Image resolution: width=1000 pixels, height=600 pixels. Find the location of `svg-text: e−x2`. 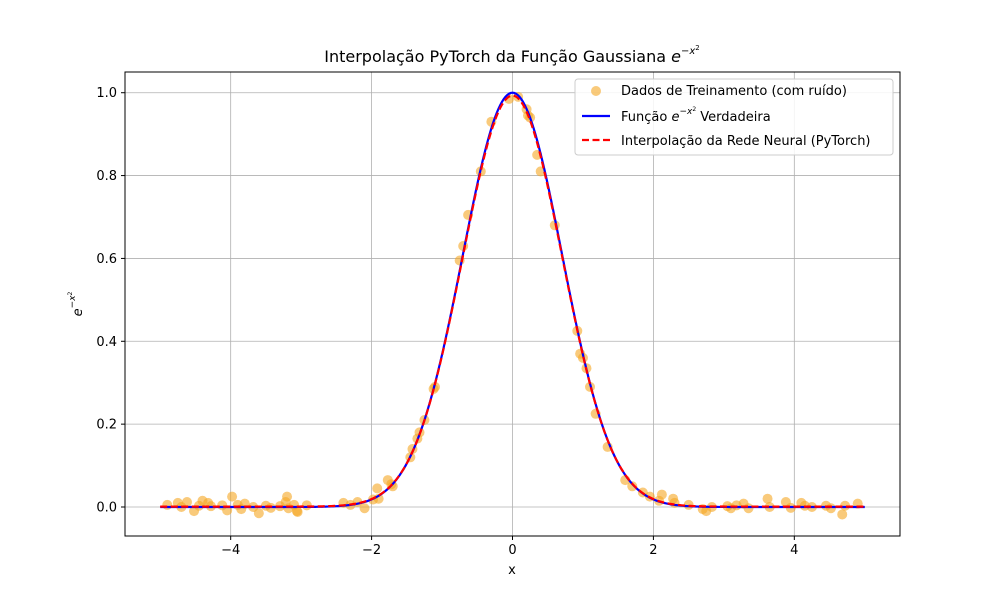

svg-text: e−x2 is located at coordinates (76, 303).